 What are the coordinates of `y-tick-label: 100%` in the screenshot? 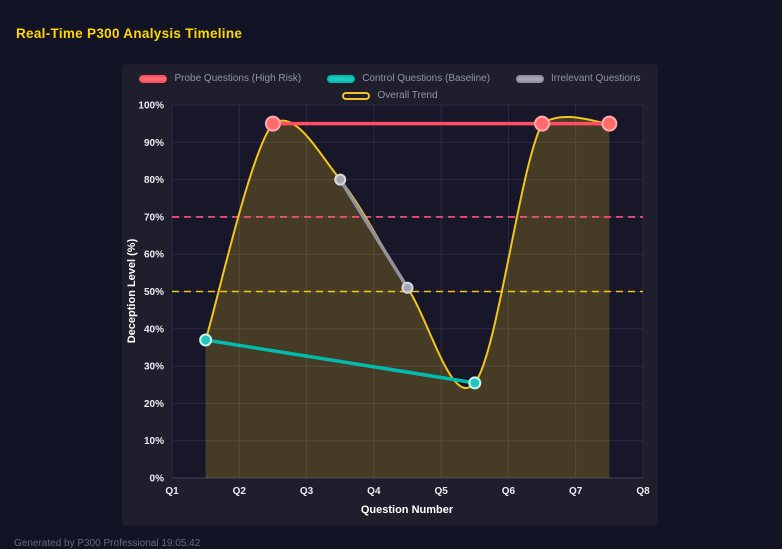 It's located at (151, 106).